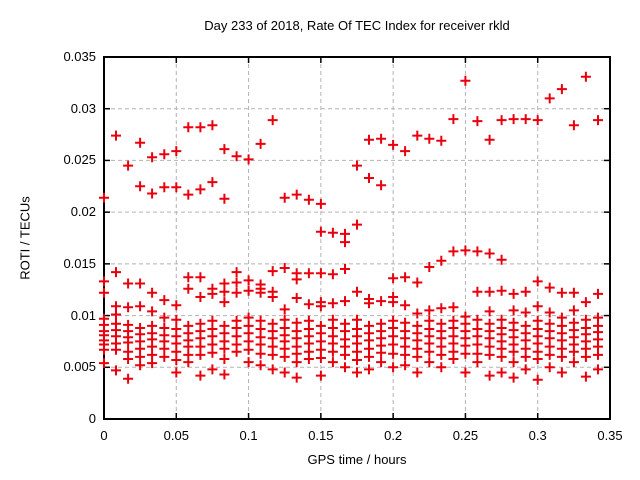  I want to click on y-tick-label: 0, so click(92, 418).